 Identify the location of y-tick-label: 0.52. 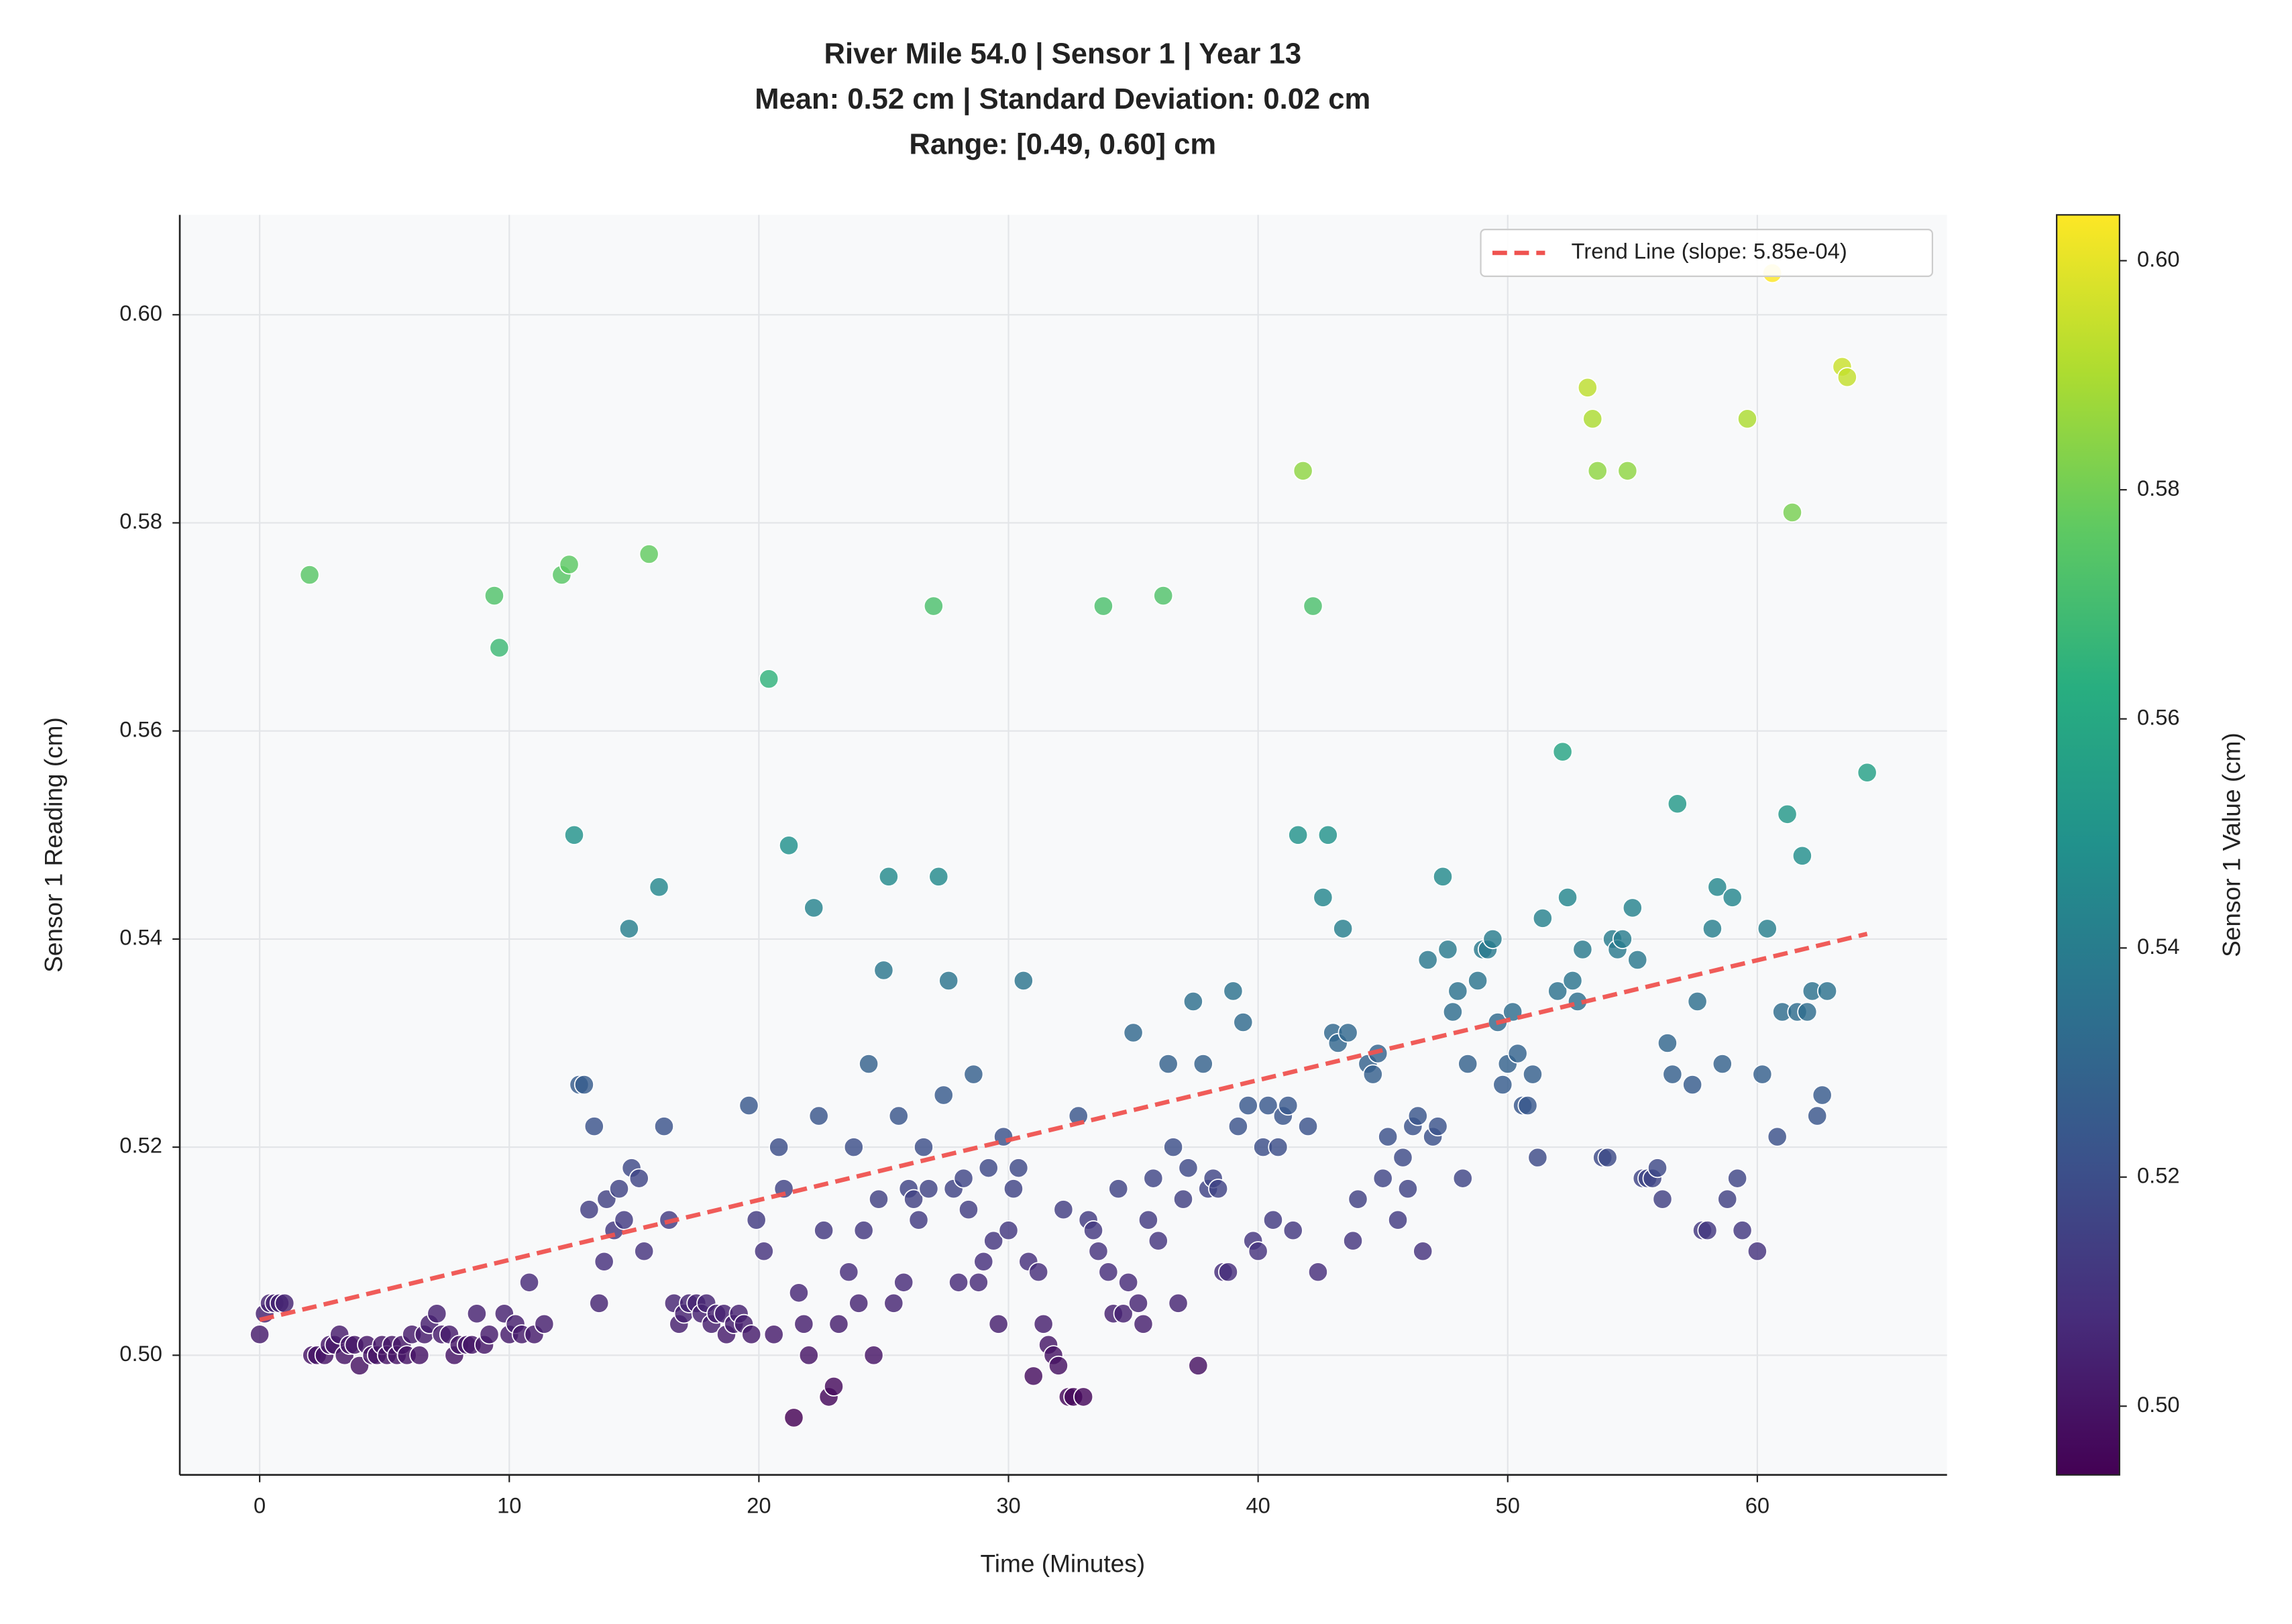
(140, 1145).